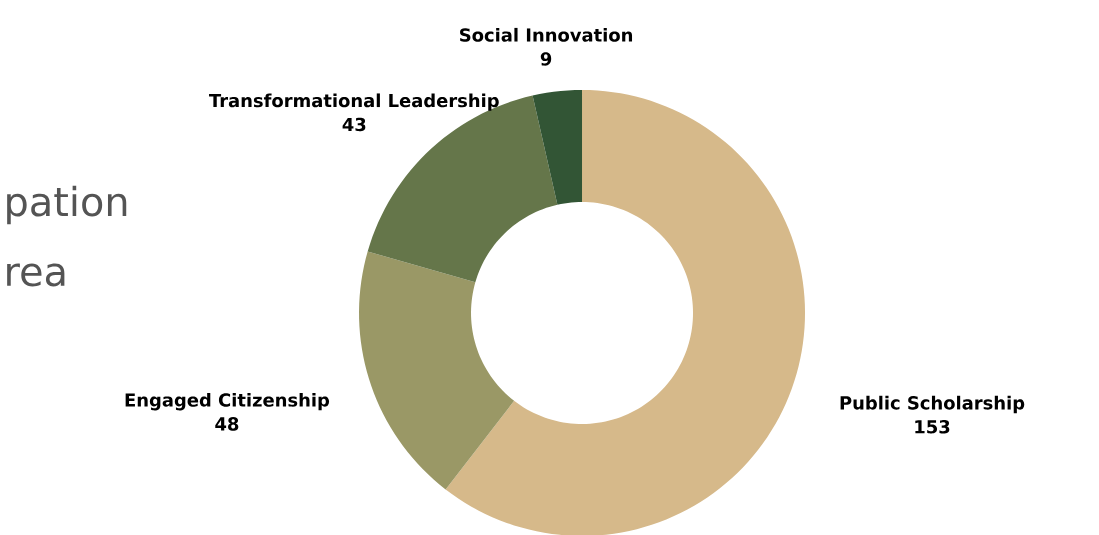 The width and height of the screenshot is (1099, 535). Describe the element at coordinates (932, 404) in the screenshot. I see `slice-label: Public Scholarship` at that location.